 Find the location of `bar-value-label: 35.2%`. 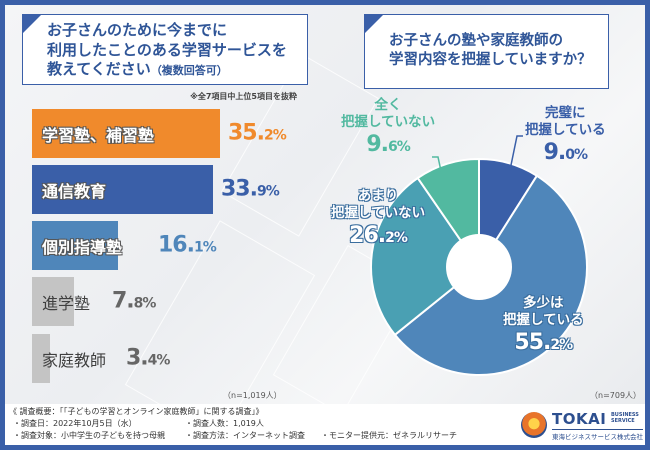

bar-value-label: 35.2% is located at coordinates (257, 133).